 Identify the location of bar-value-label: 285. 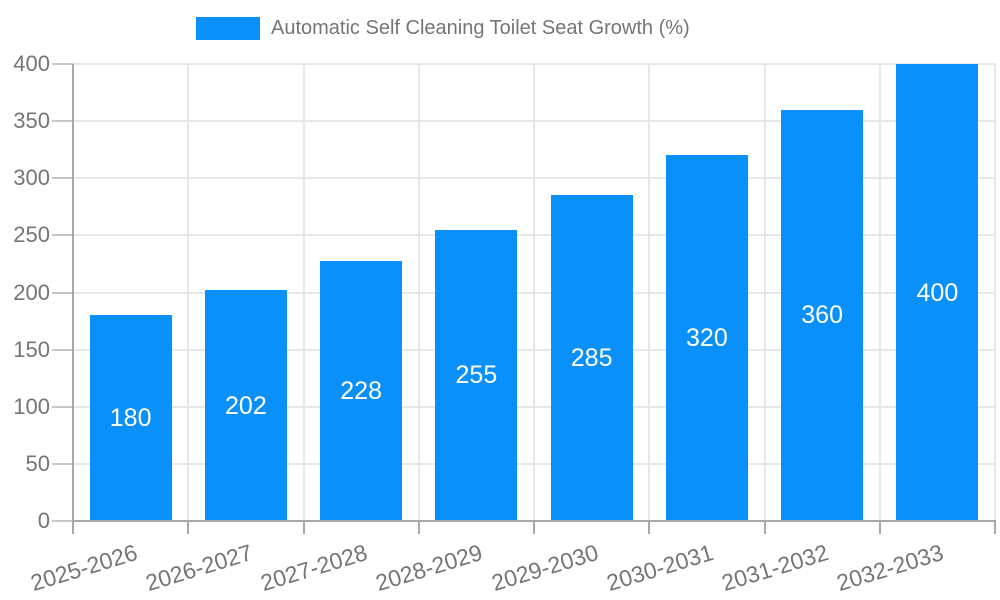
(591, 358).